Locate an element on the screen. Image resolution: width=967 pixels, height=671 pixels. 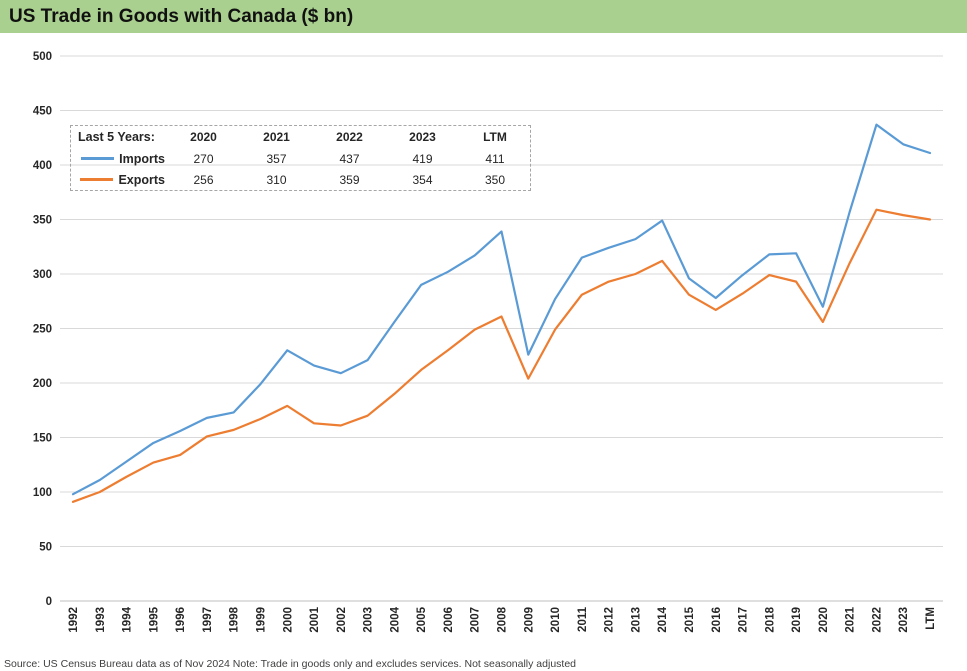
x-axis-label: 1997 is located at coordinates (208, 620).